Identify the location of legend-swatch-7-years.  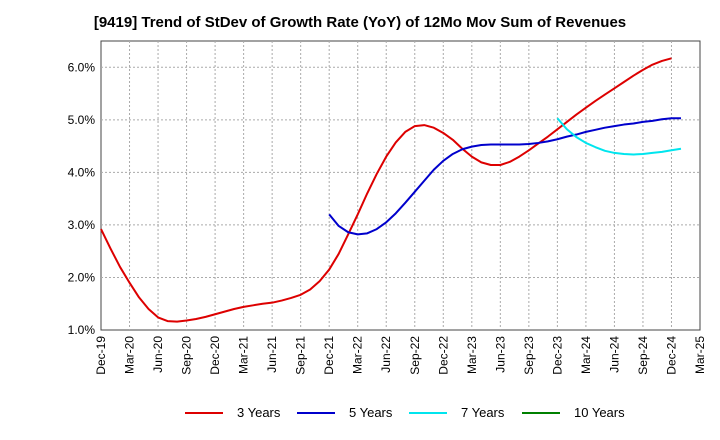
(428, 412).